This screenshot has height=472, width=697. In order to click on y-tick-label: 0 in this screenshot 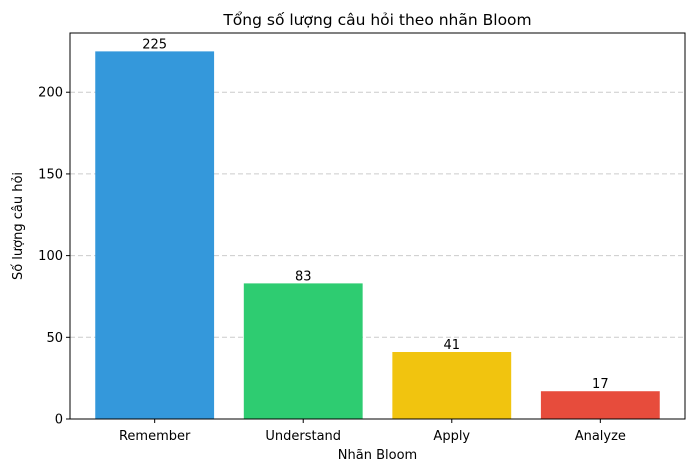, I will do `click(59, 420)`.